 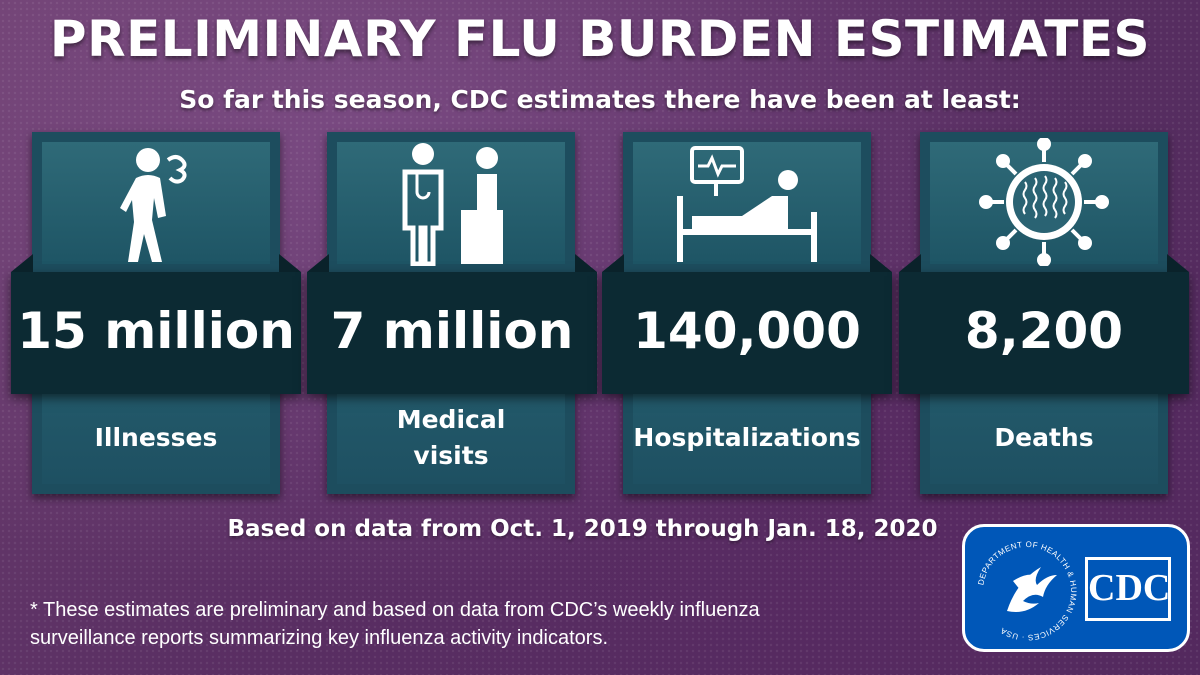 I want to click on value-medical-visits: 7 million, so click(x=452, y=331).